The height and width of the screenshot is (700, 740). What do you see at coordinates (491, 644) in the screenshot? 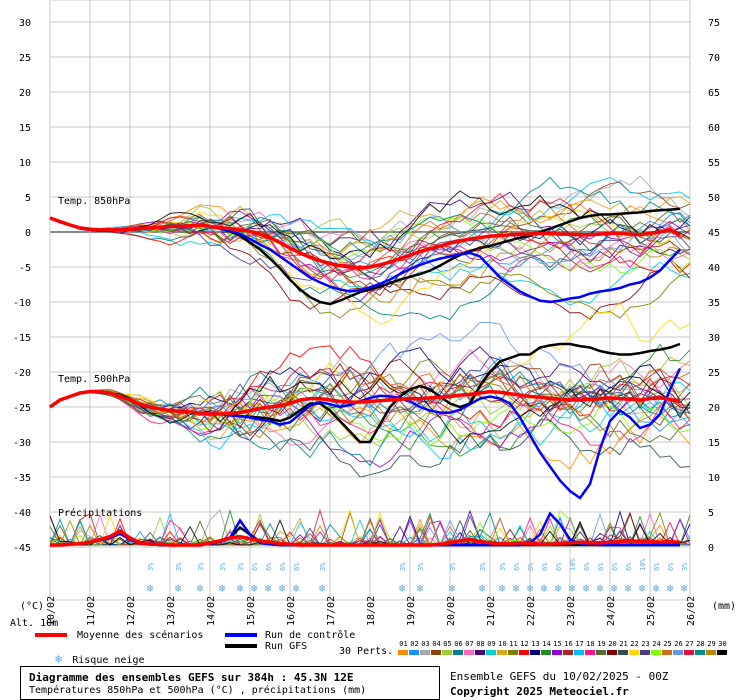
I see `perturbation-number: 09` at bounding box center [491, 644].